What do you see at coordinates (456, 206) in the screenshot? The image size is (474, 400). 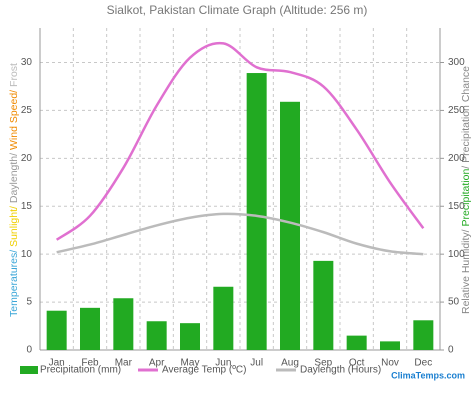 I see `y2-tick-label: 150` at bounding box center [456, 206].